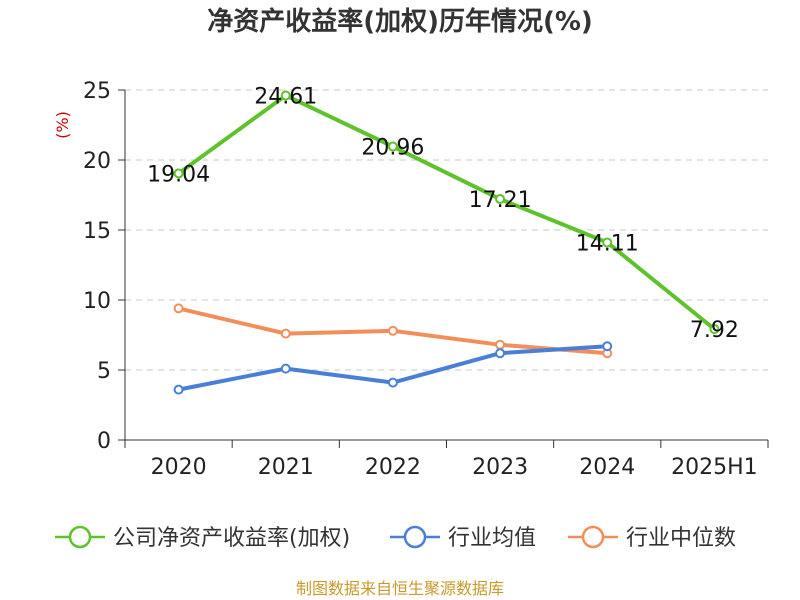  Describe the element at coordinates (500, 467) in the screenshot. I see `x-tick-label: 2023` at that location.